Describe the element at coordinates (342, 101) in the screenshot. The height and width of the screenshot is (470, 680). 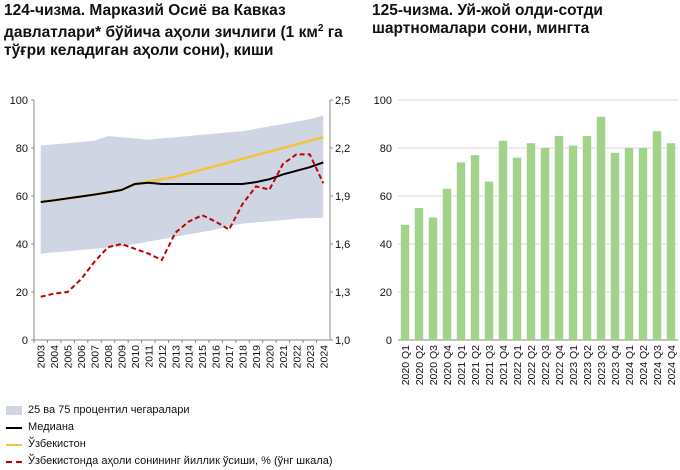
I see `y2-tick-label: 2,5` at that location.